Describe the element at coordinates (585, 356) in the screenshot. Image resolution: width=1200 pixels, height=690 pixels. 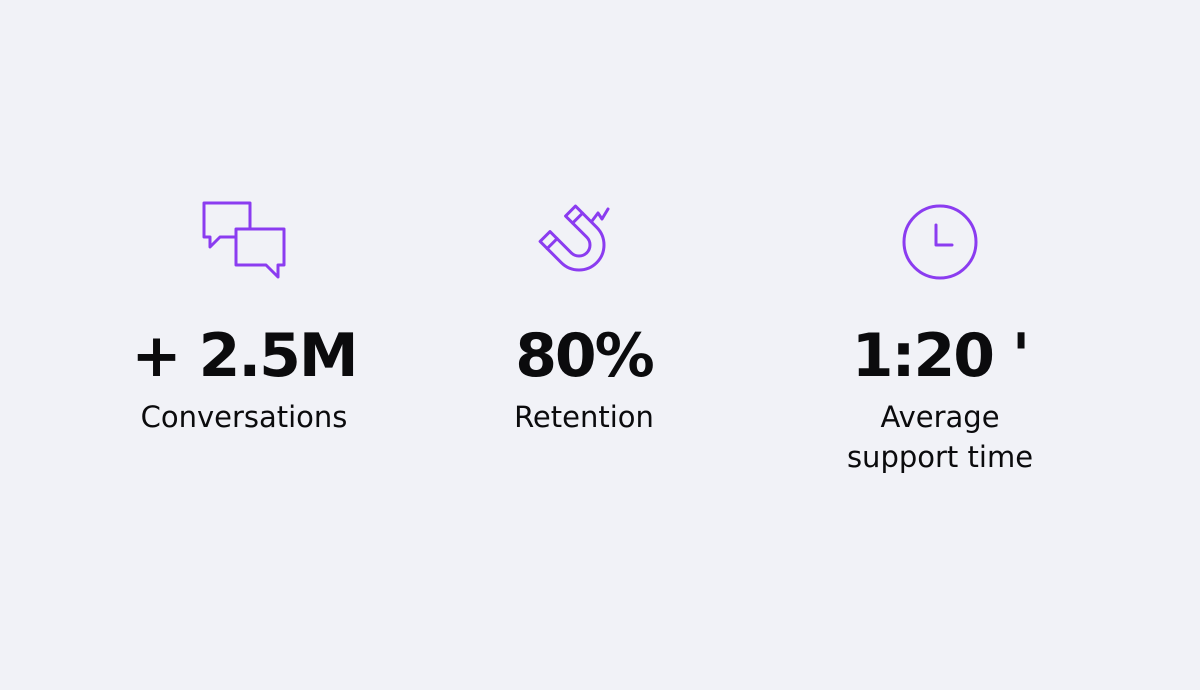
I see `stat-value: 80%` at that location.